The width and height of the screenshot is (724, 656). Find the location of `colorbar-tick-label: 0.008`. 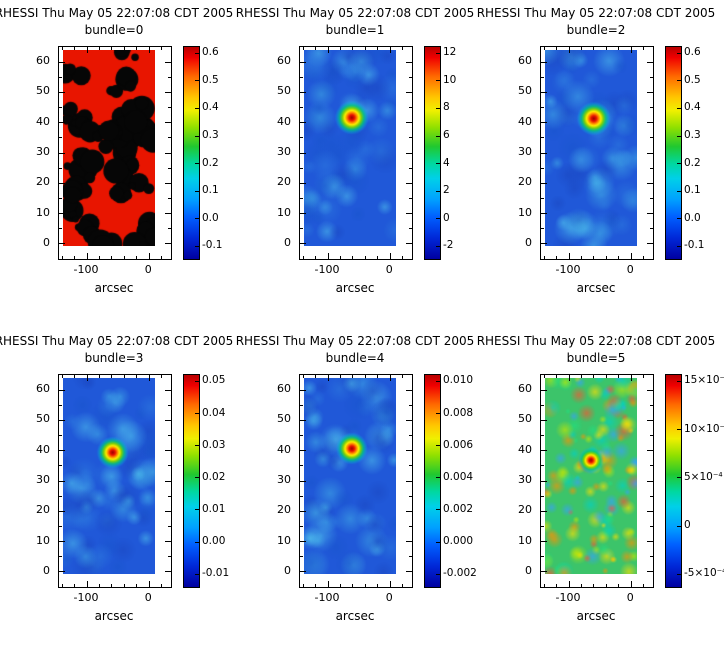

colorbar-tick-label: 0.008 is located at coordinates (458, 412).